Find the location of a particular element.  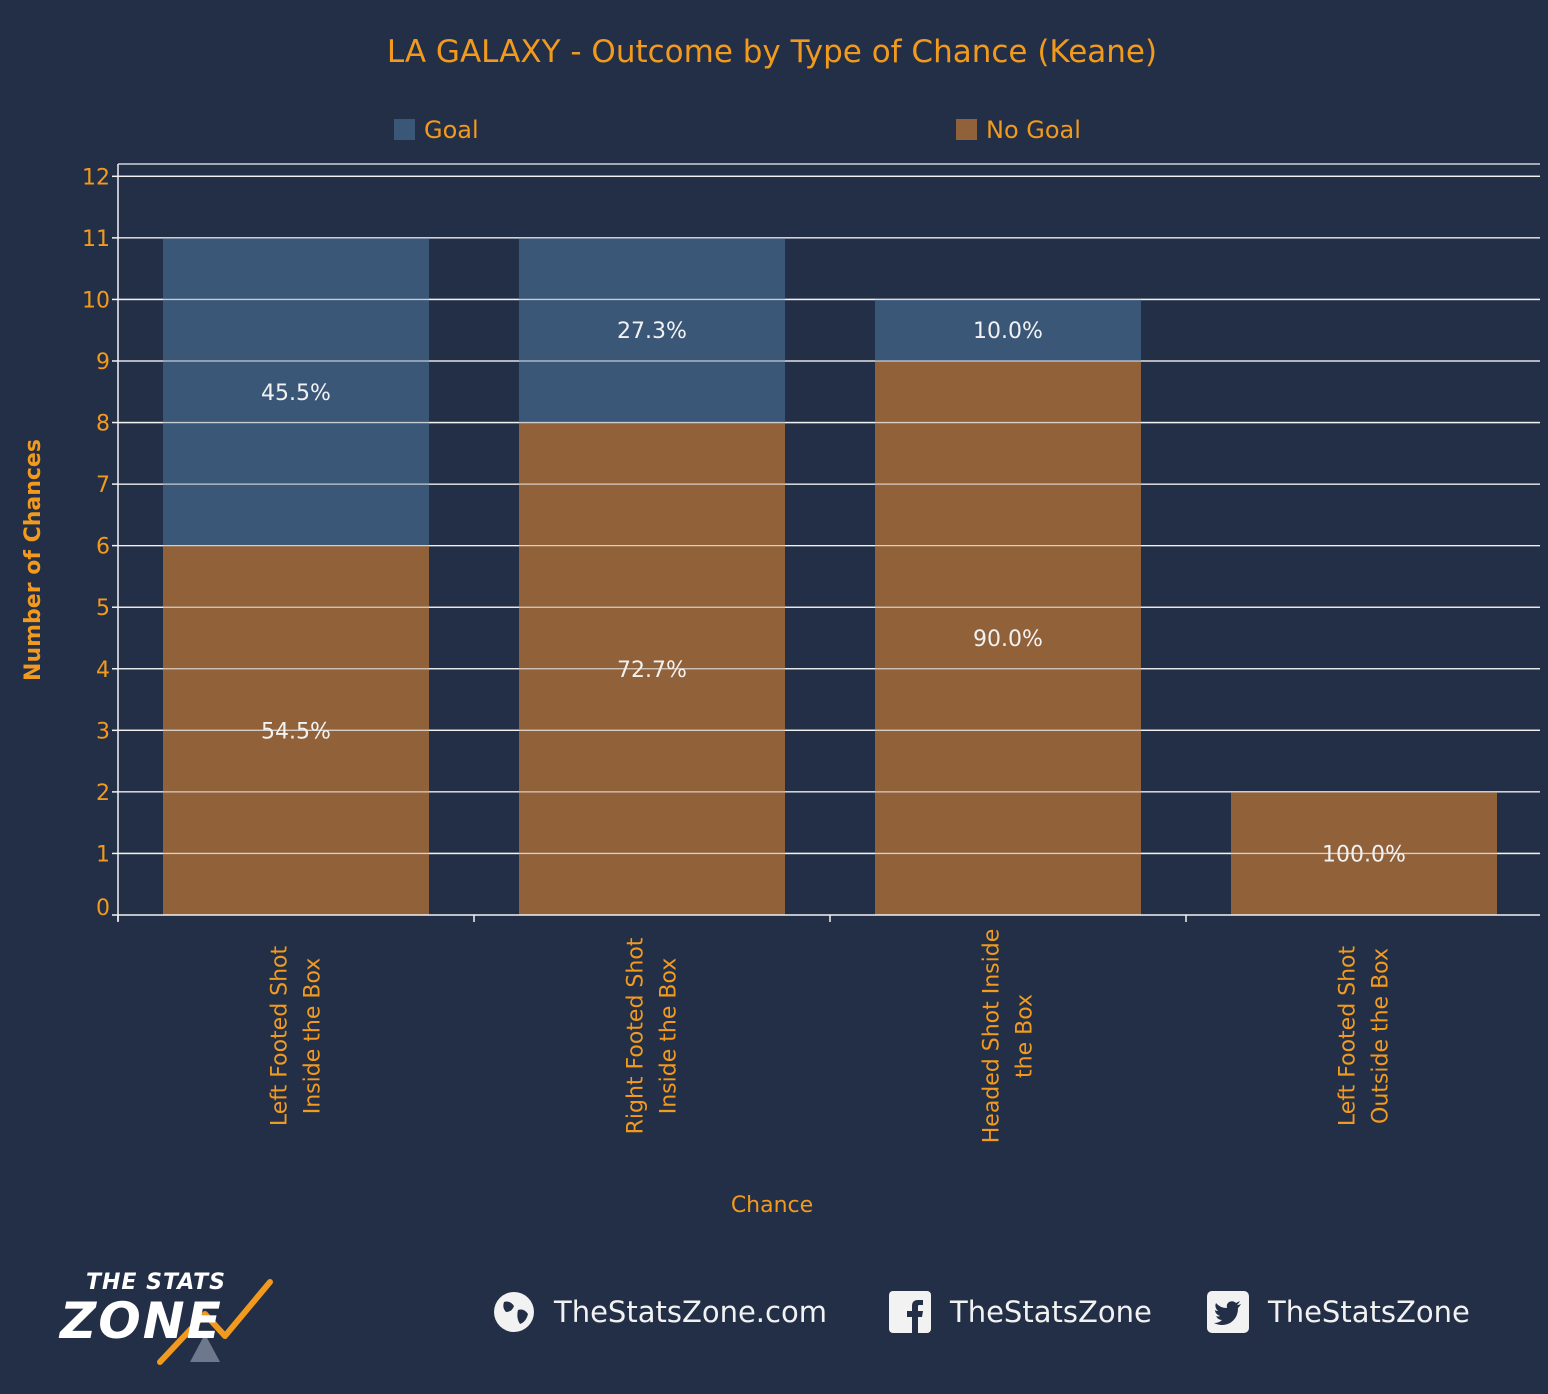

website-text: TheStatsZone.com is located at coordinates (690, 1312).